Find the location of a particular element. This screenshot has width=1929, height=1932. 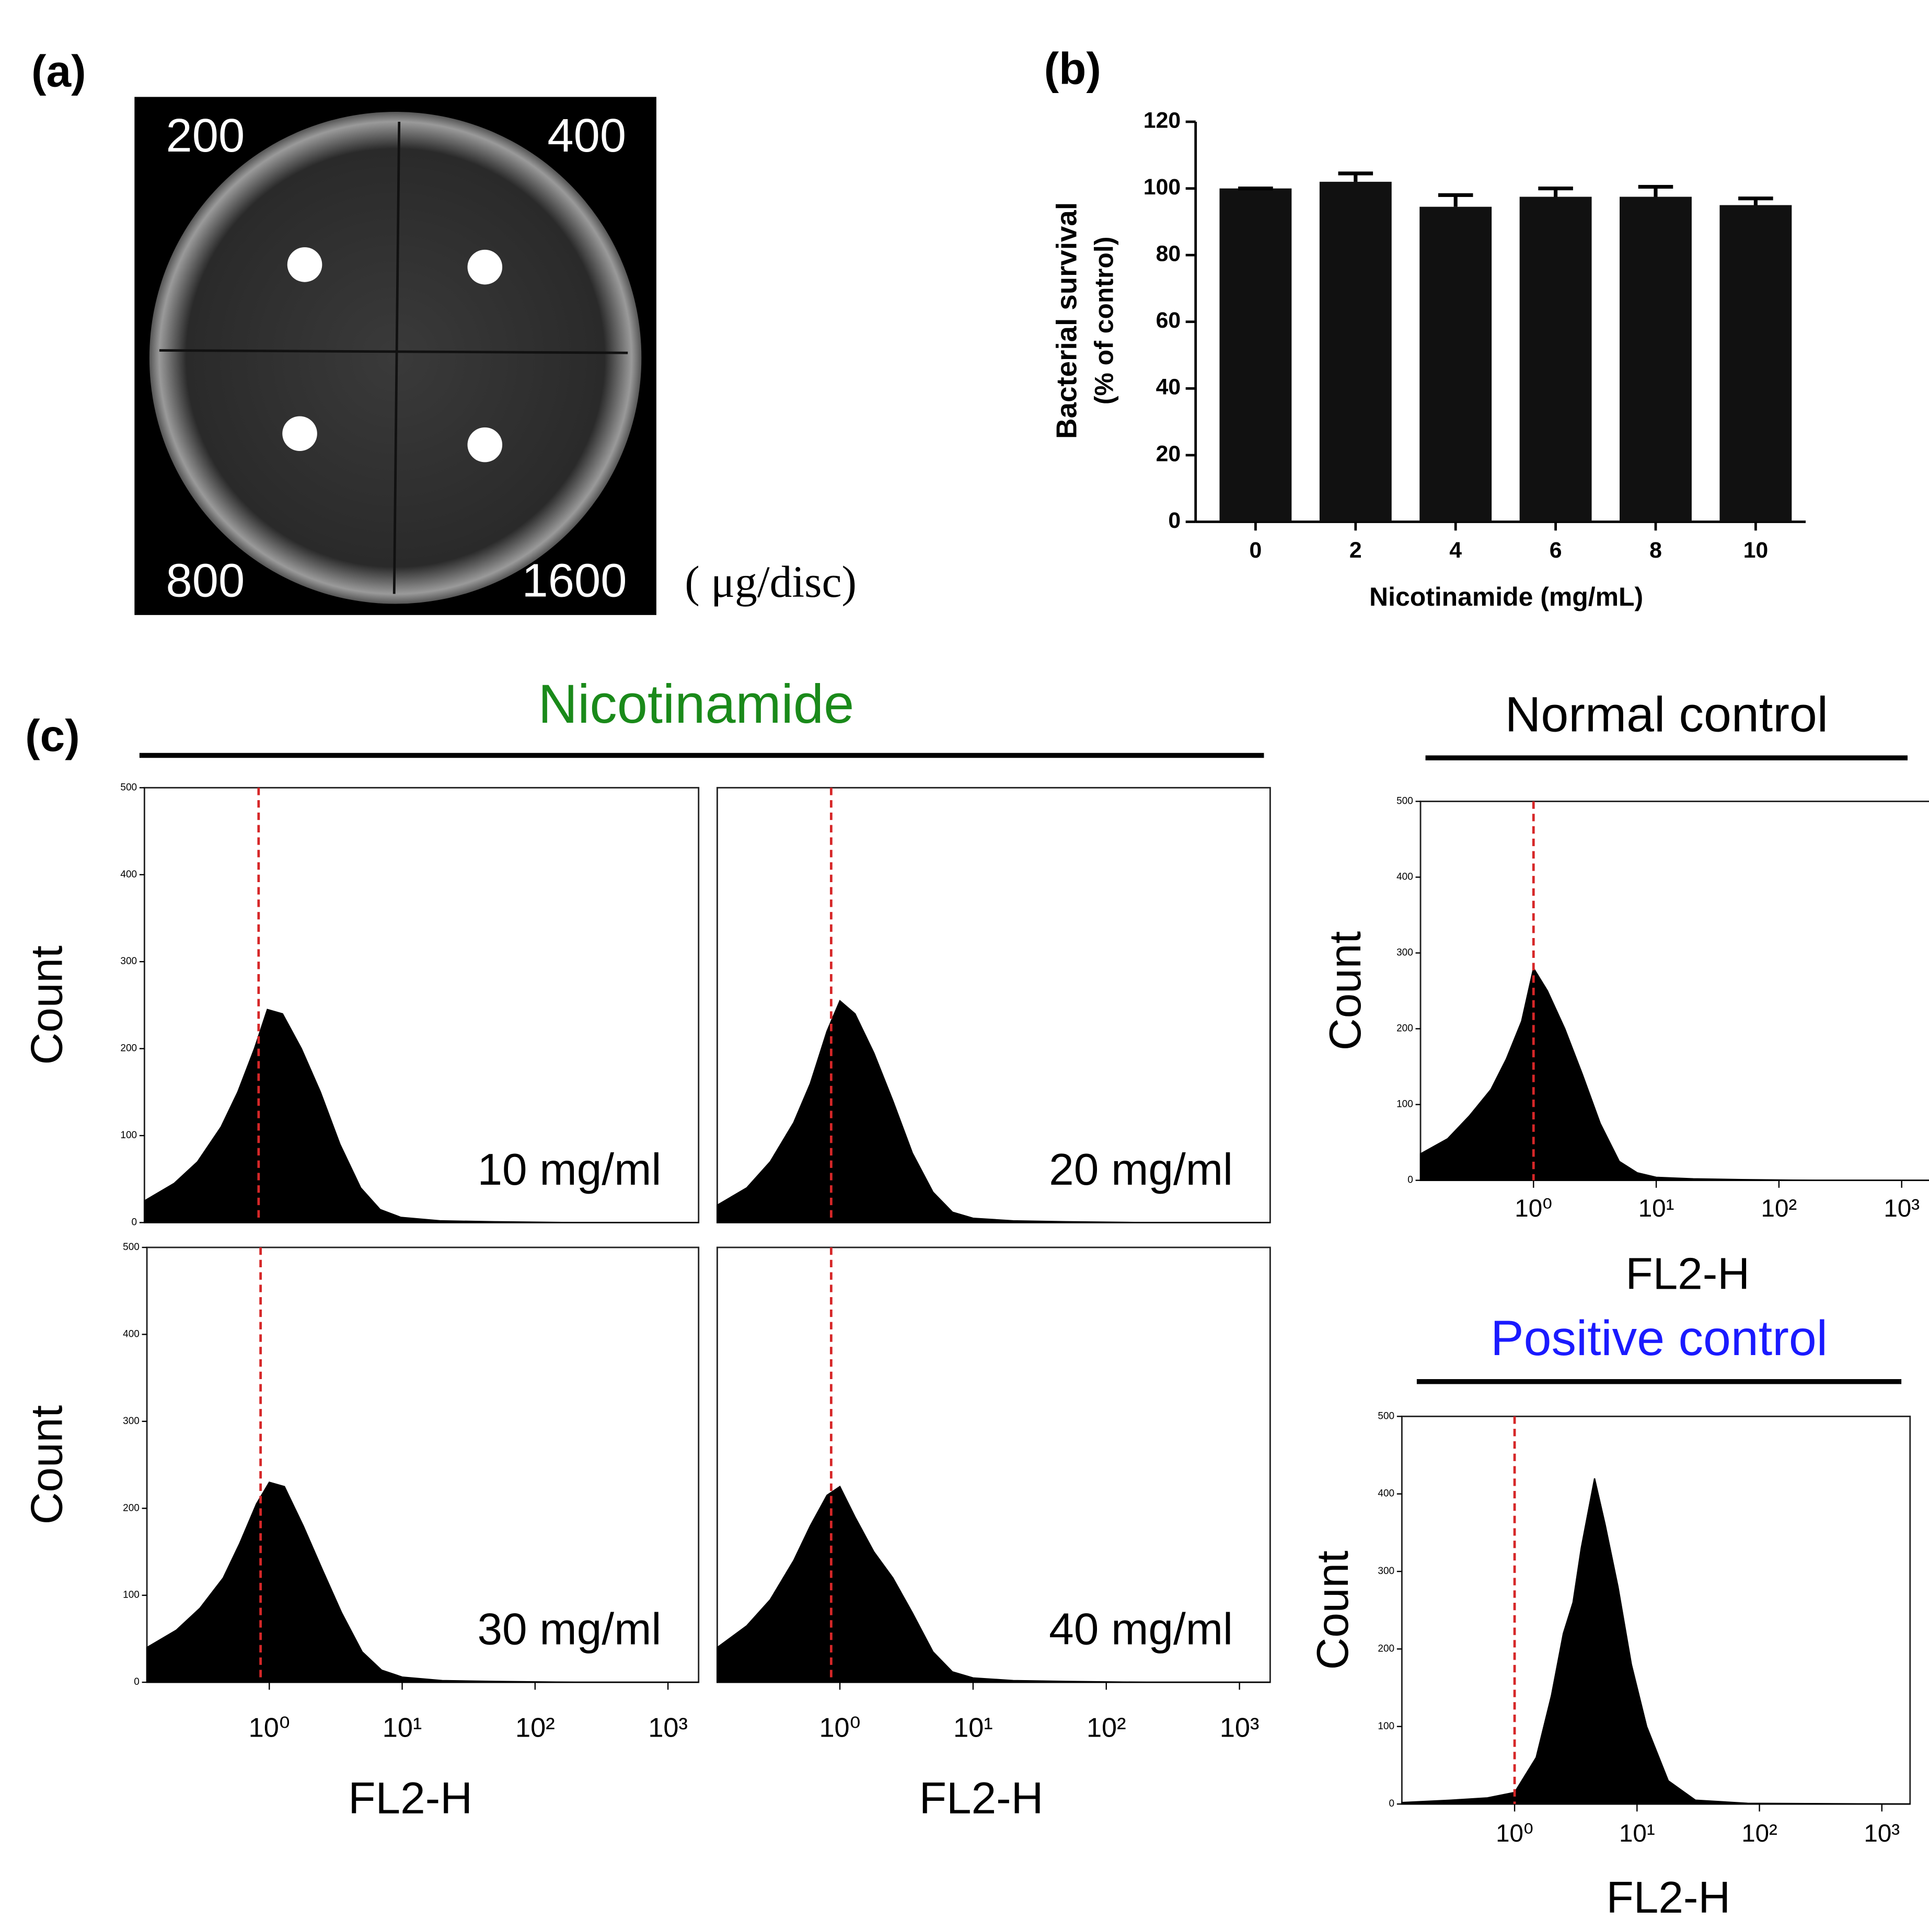

plate-label: 200 is located at coordinates (206, 135).